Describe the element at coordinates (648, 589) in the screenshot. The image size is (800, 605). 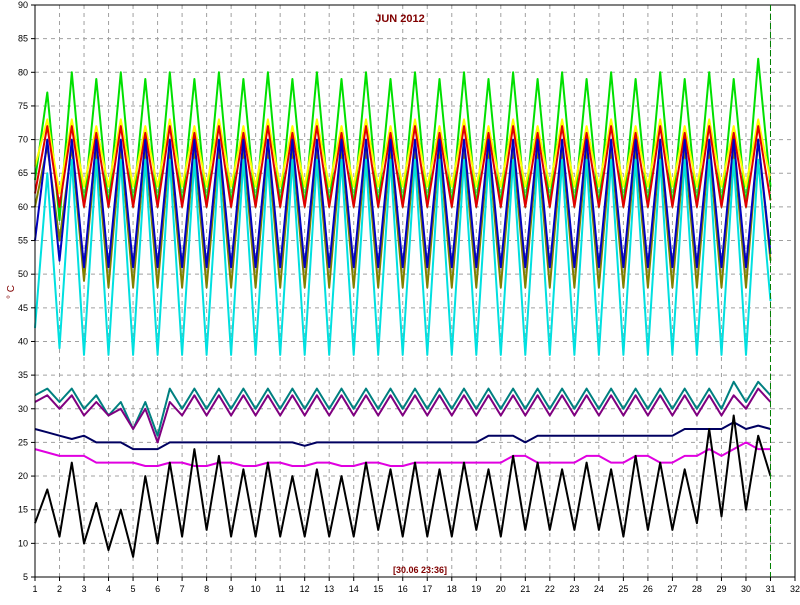
I see `x-tick-label: 26` at that location.